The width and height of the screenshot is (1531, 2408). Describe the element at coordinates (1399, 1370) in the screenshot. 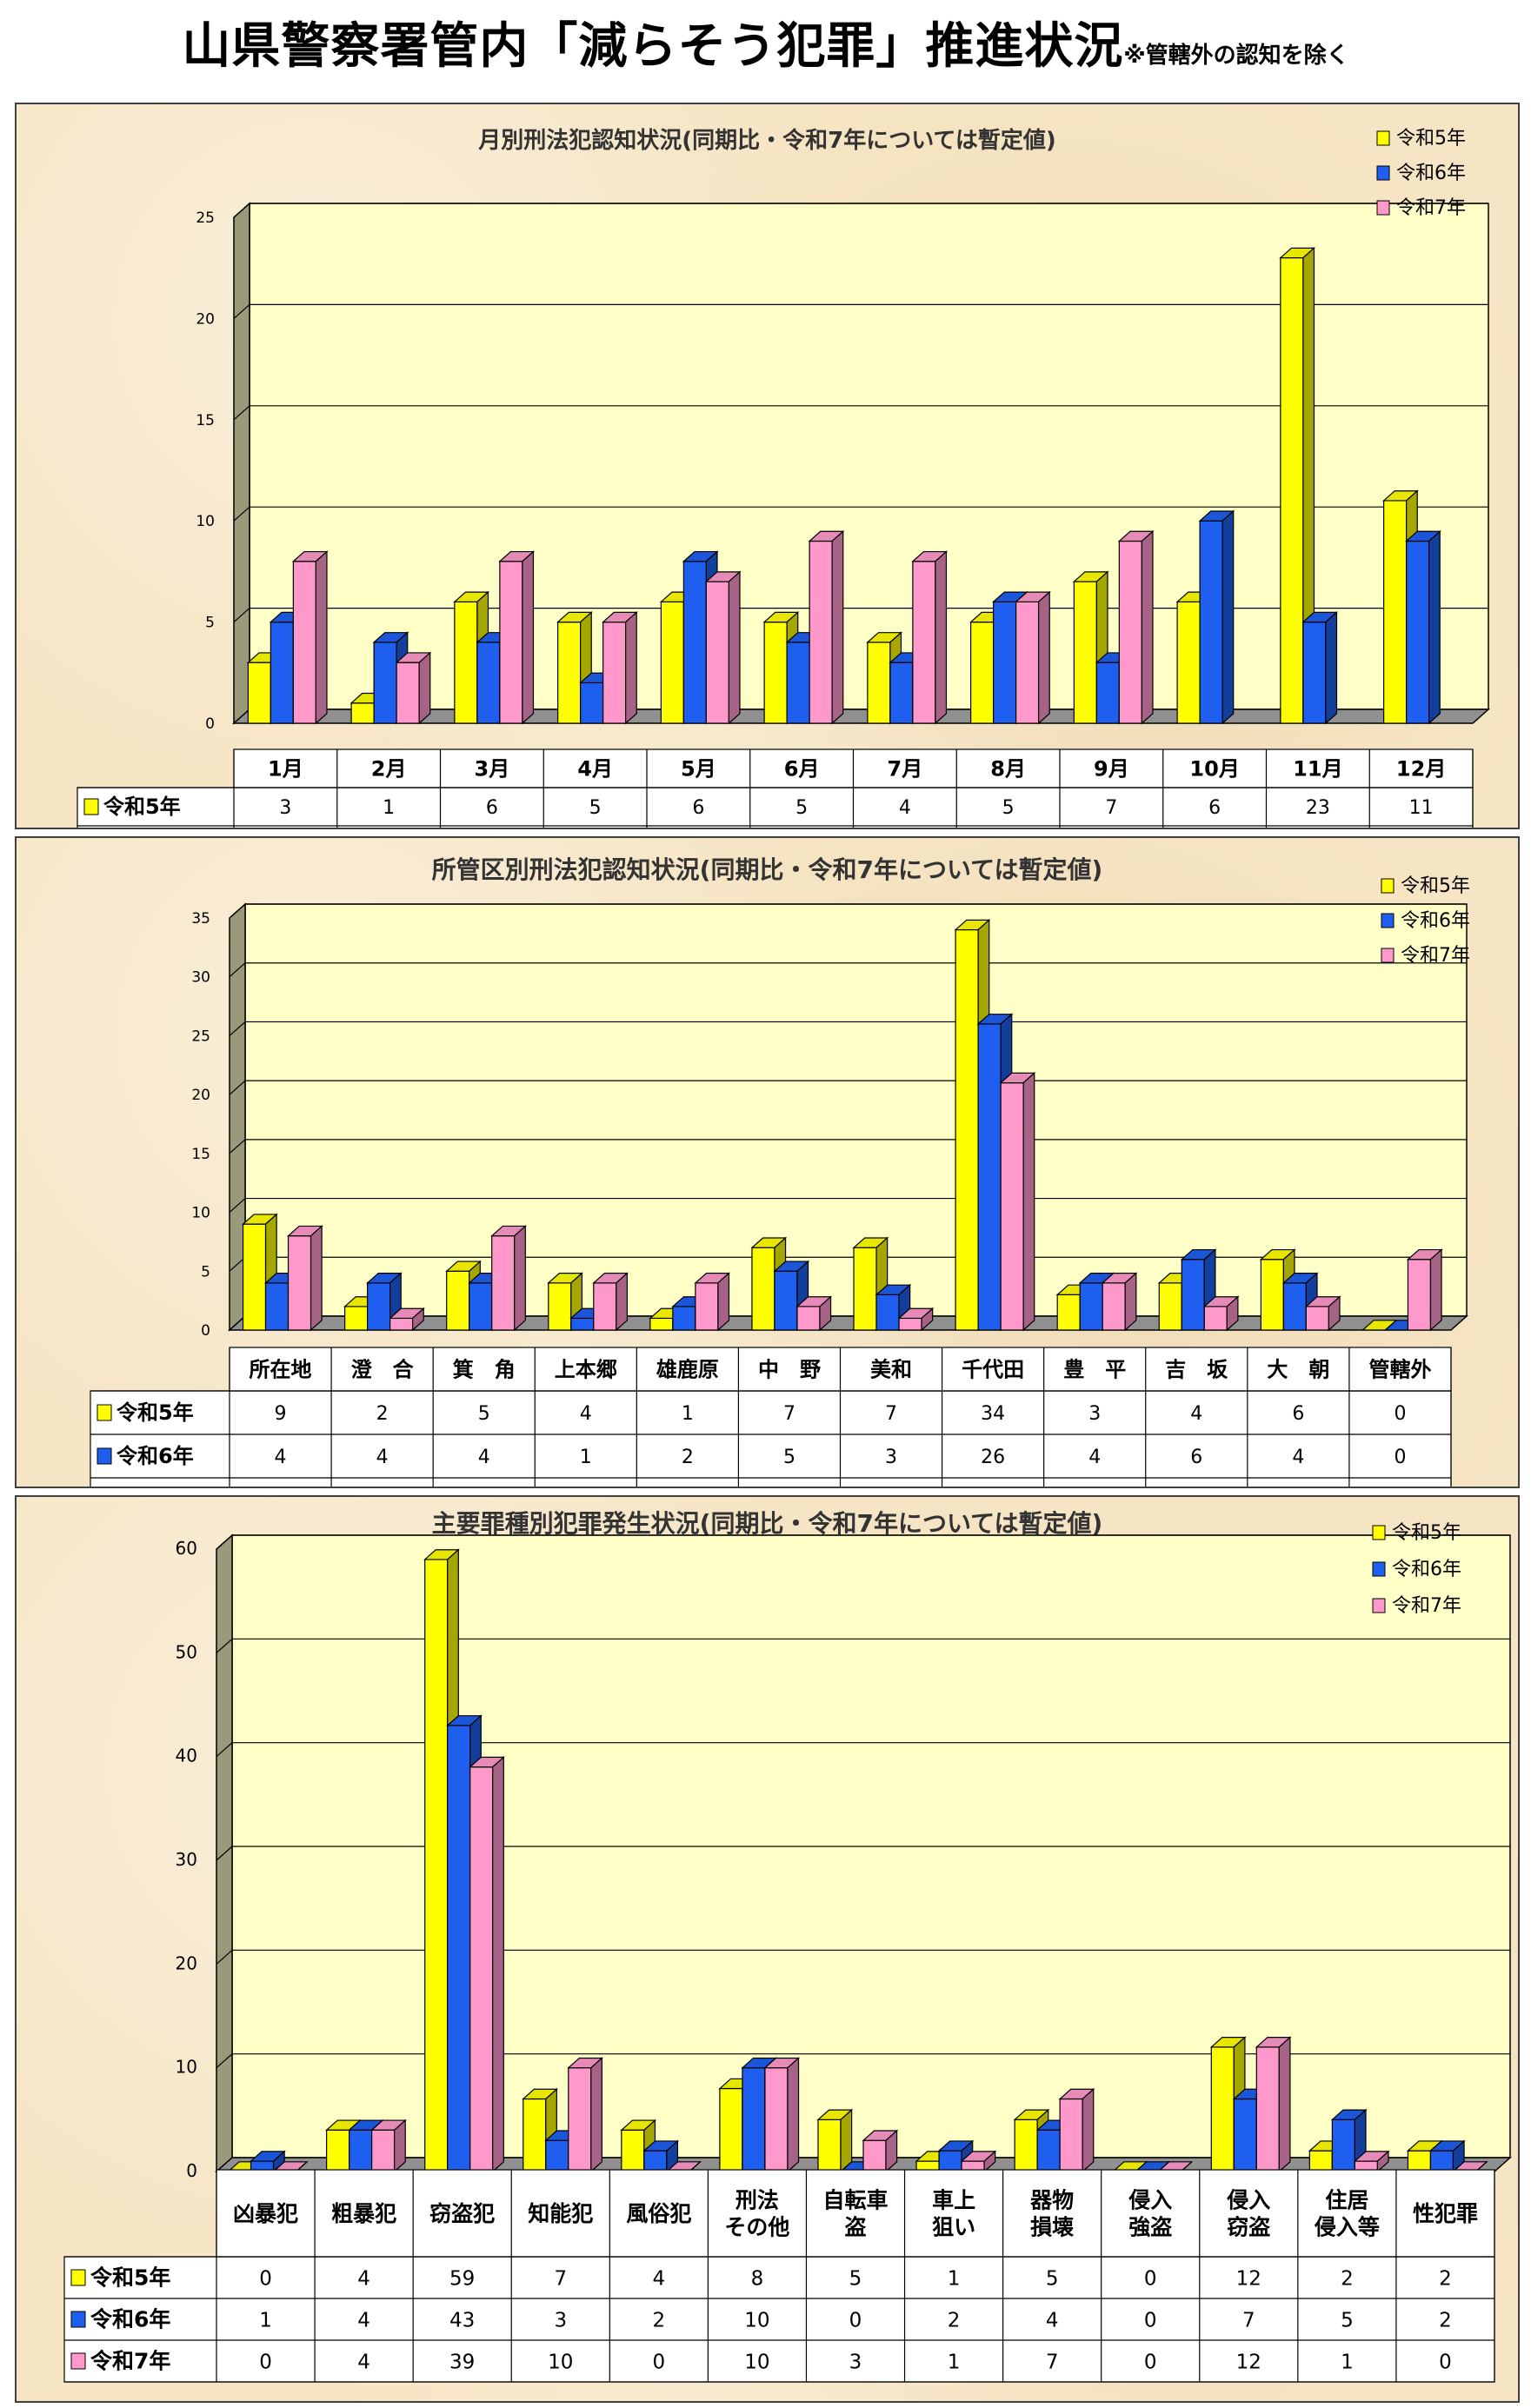

I see `category-label-line: 管轄外` at that location.